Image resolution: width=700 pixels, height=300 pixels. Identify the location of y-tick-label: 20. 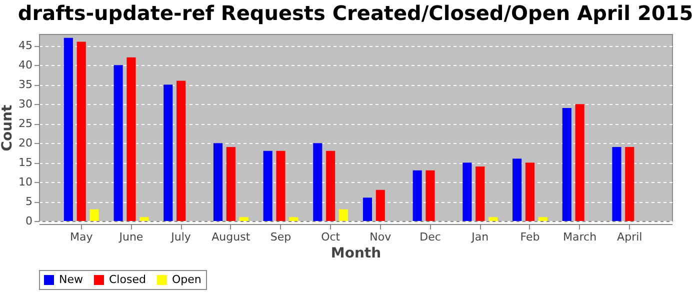
(25, 143).